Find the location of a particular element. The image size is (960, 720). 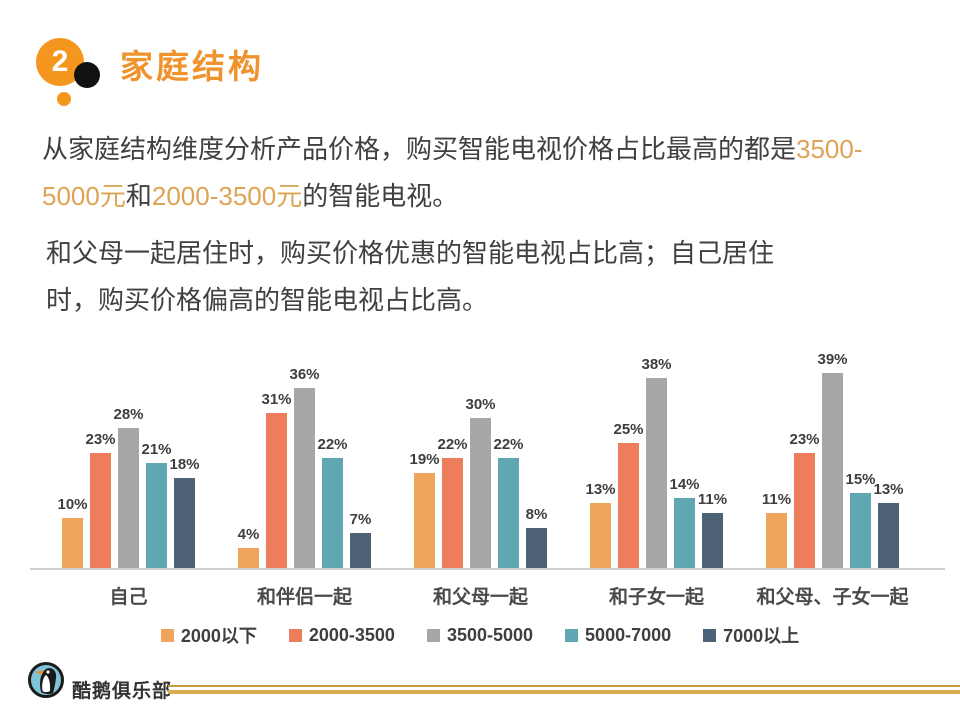

section-number: 2 is located at coordinates (60, 62).